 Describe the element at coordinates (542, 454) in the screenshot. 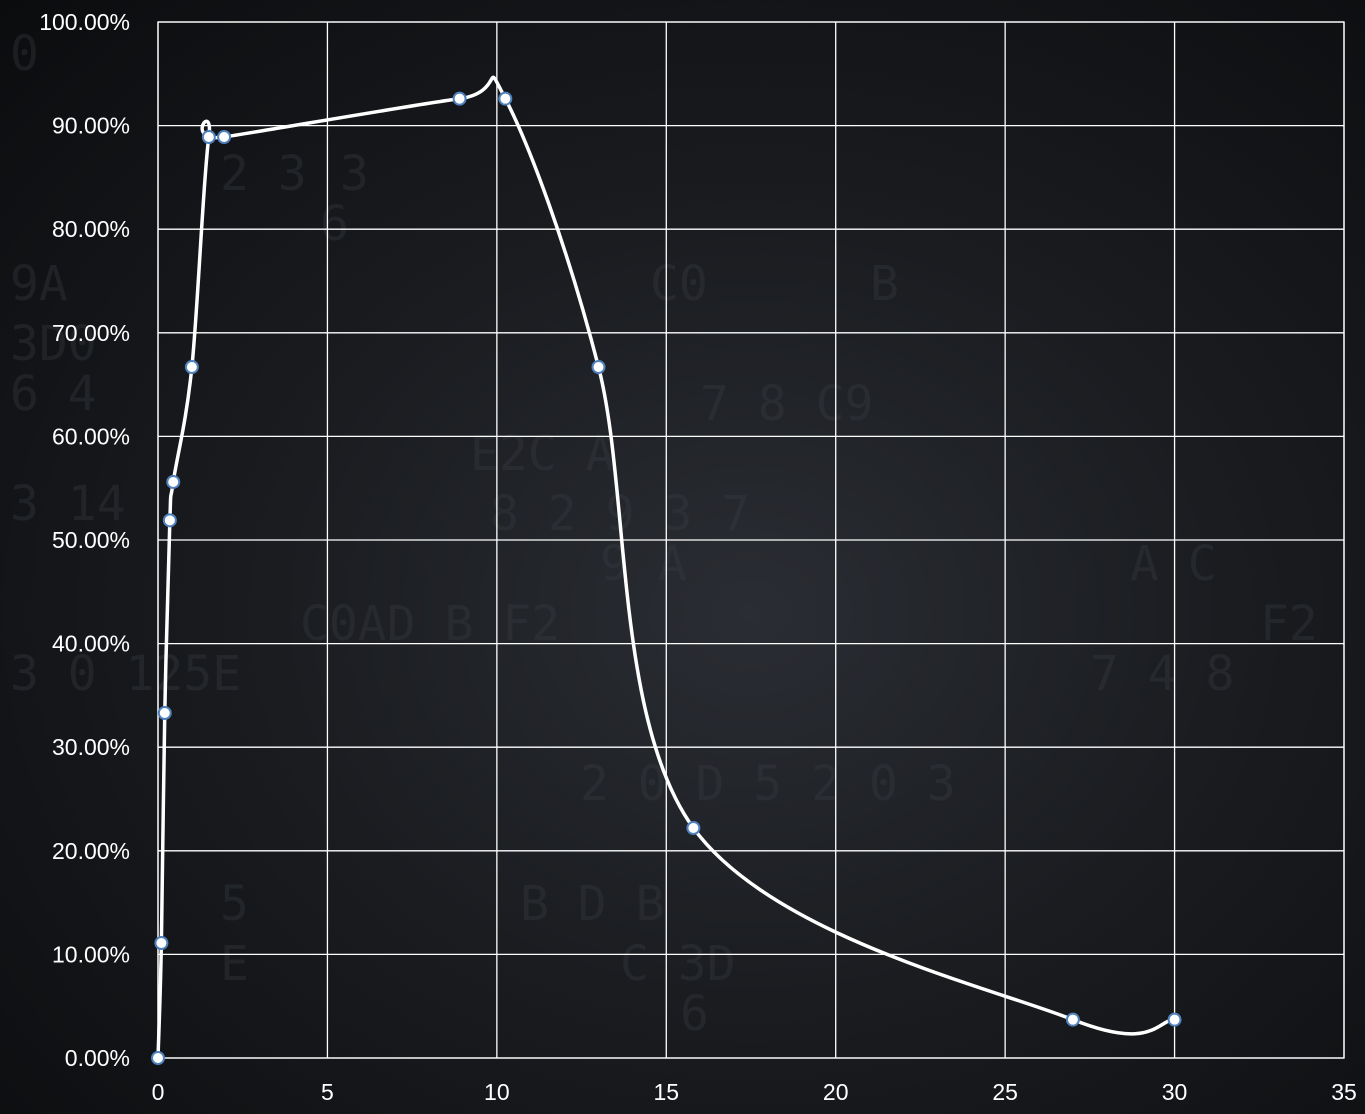

I see `background-glyph: E2C A` at that location.